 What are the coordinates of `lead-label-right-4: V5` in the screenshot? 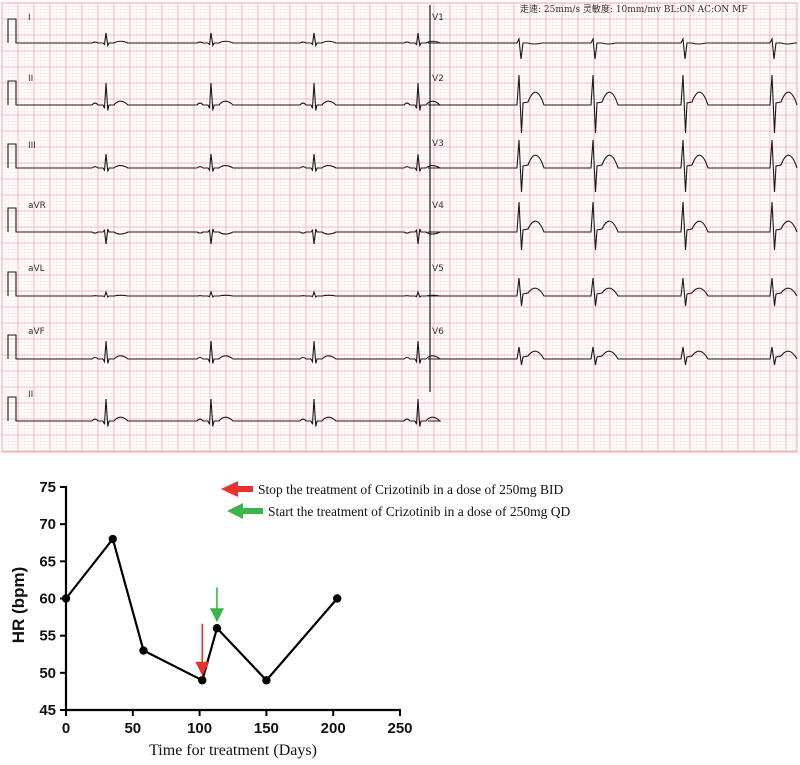 It's located at (438, 269).